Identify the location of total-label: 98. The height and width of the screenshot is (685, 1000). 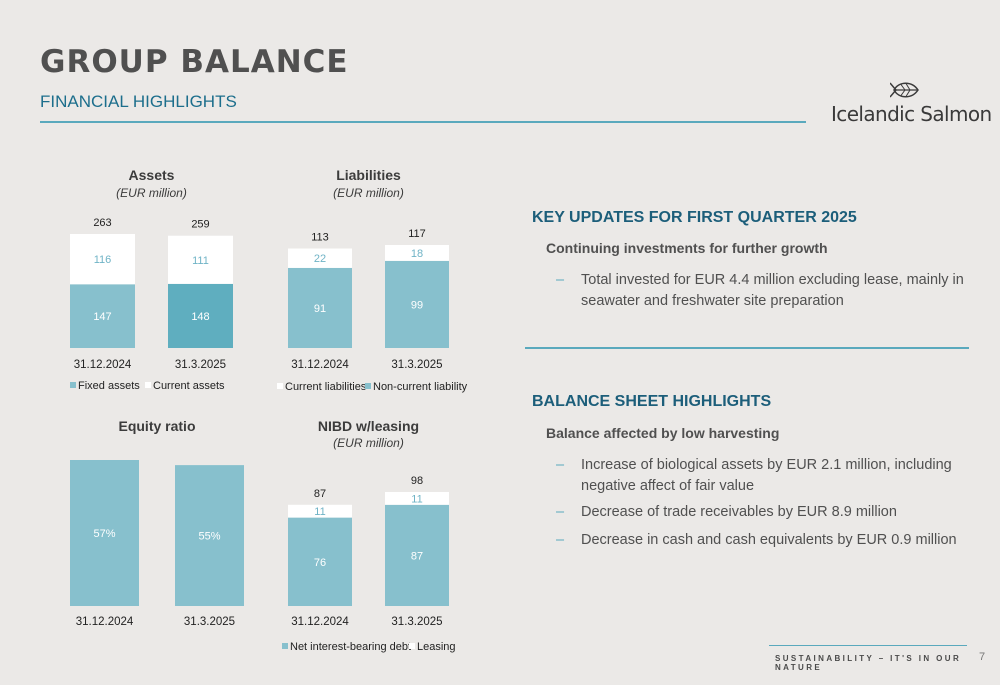
(417, 481).